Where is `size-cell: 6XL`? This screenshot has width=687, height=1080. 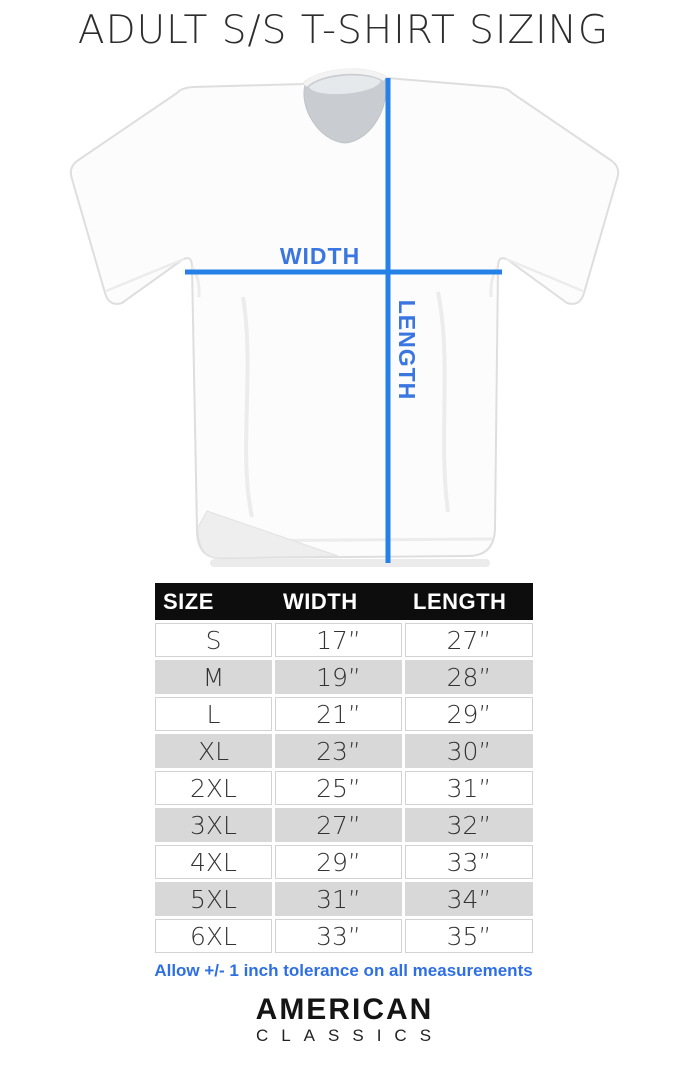
size-cell: 6XL is located at coordinates (213, 936).